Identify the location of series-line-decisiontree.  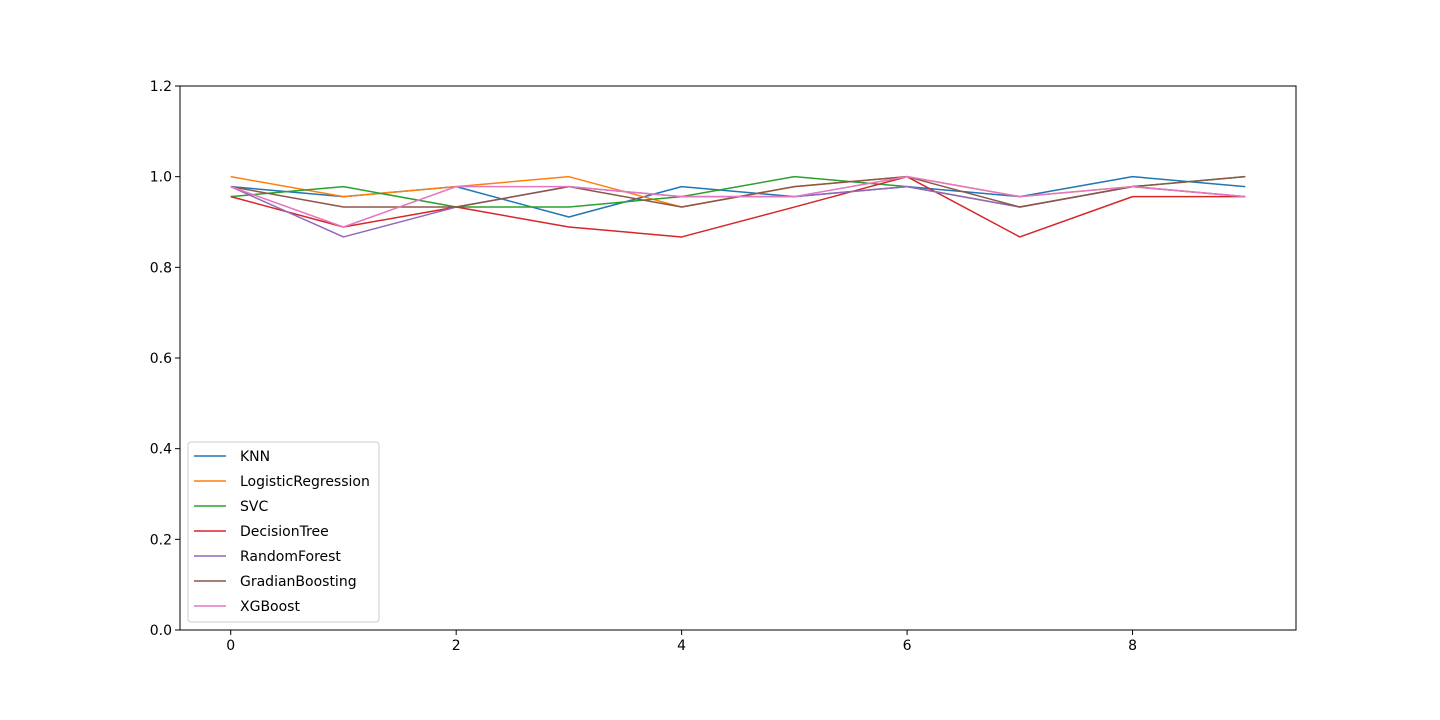
(738, 206).